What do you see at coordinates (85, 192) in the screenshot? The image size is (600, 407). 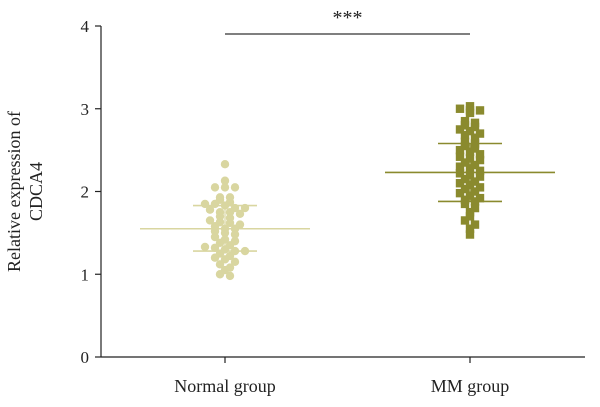 I see `y-tick-label: 2` at bounding box center [85, 192].